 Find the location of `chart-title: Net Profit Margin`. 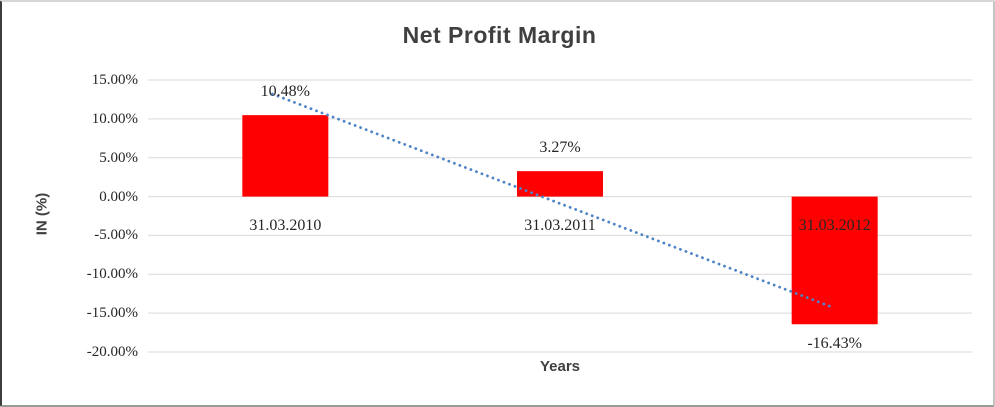

chart-title: Net Profit Margin is located at coordinates (499, 35).